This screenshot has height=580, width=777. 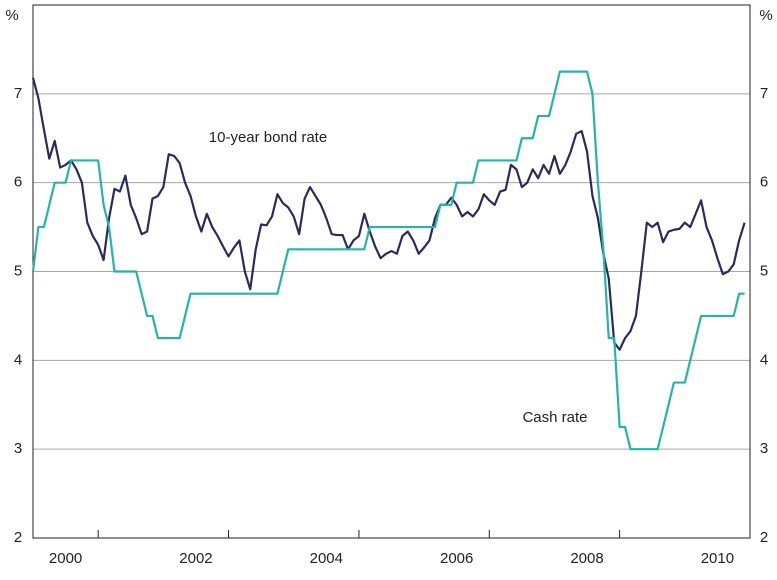 I want to click on y-tick-label: 6, so click(x=18, y=182).